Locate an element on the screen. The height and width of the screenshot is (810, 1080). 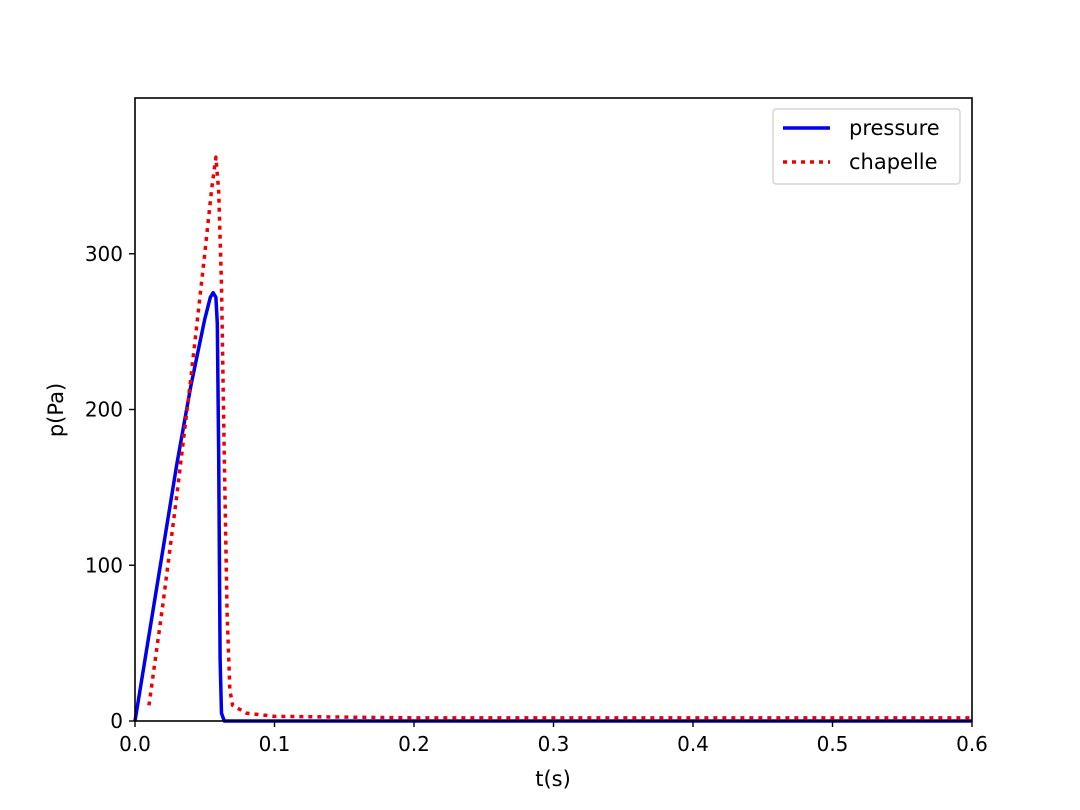
y-tick-label: 200 is located at coordinates (104, 410).